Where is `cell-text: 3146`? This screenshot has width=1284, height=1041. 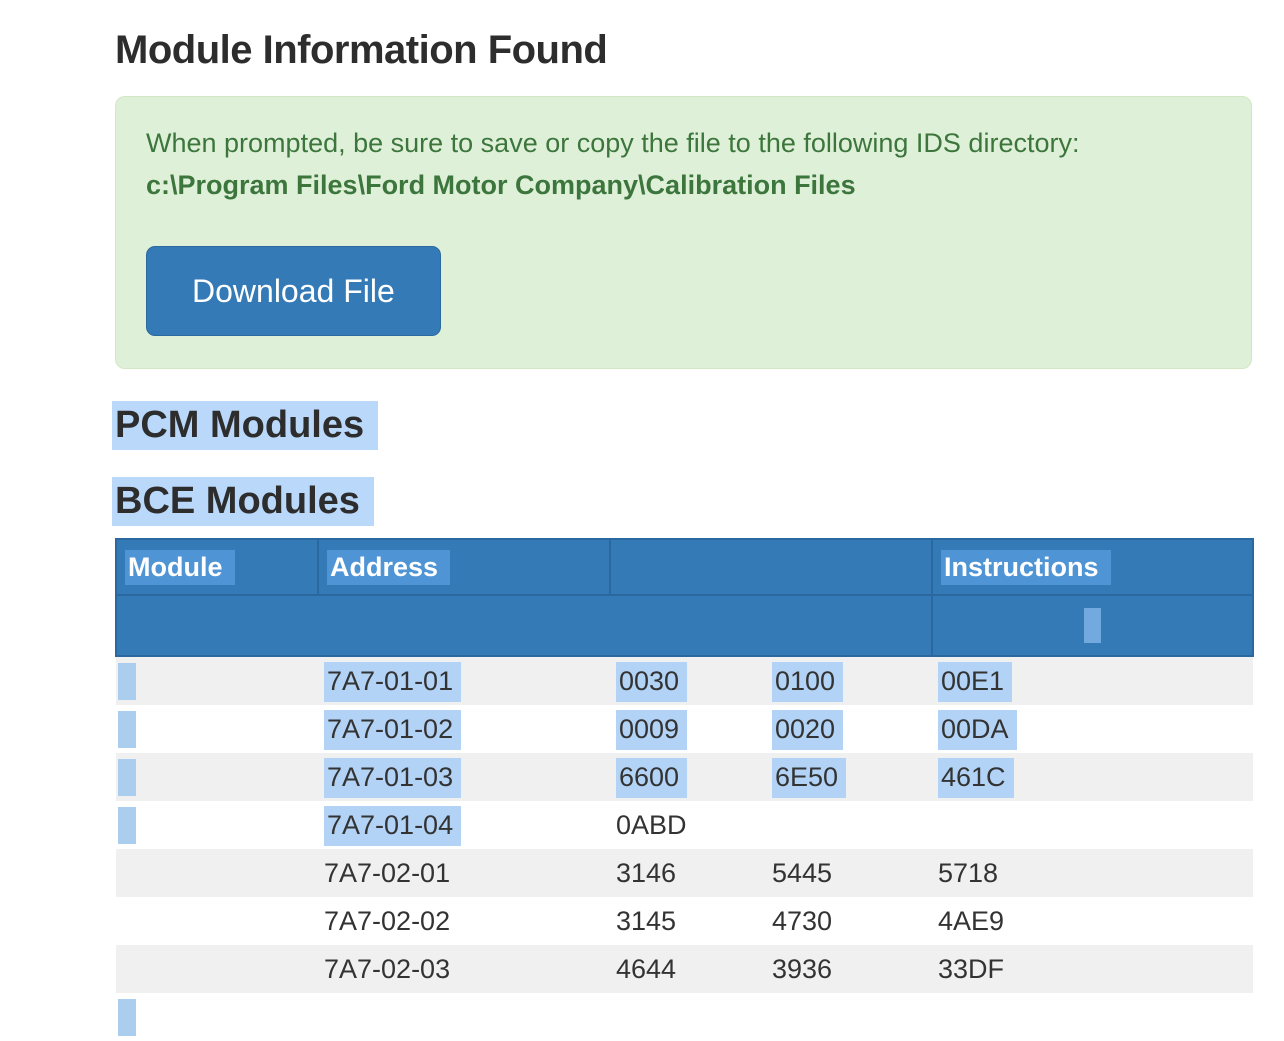
cell-text: 3146 is located at coordinates (646, 872).